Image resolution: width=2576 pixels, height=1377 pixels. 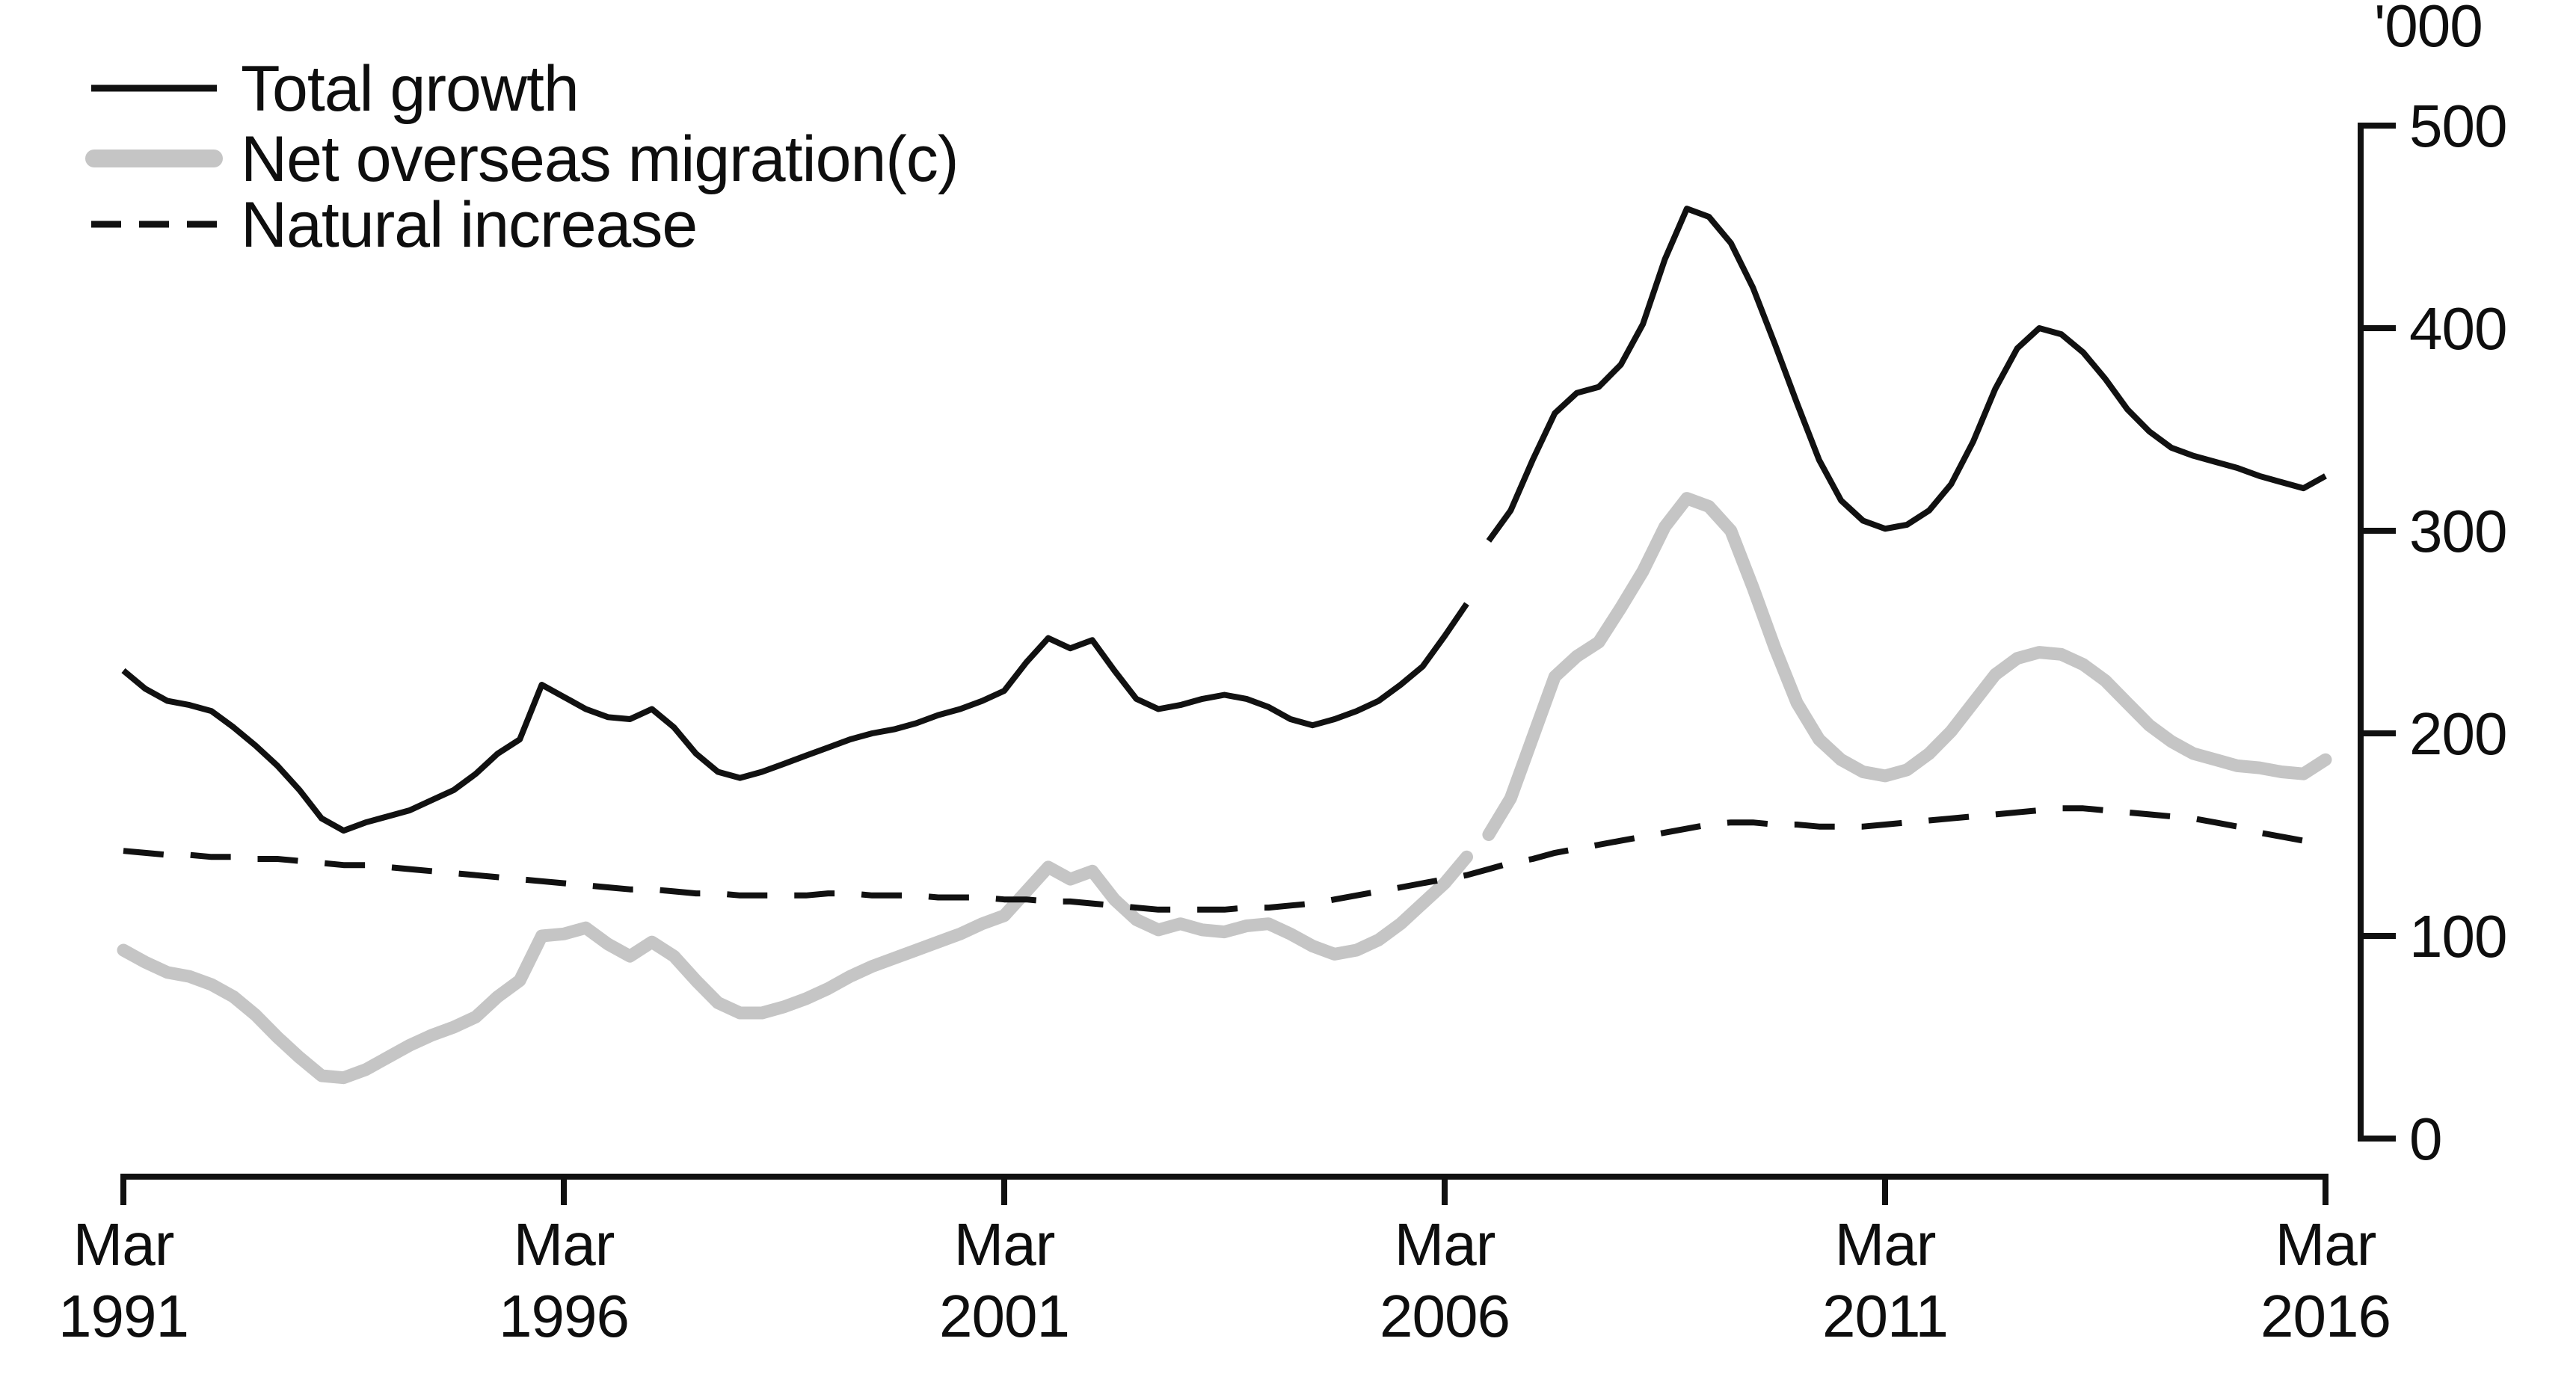 I want to click on x-tick-month-1996: Mar, so click(x=564, y=1244).